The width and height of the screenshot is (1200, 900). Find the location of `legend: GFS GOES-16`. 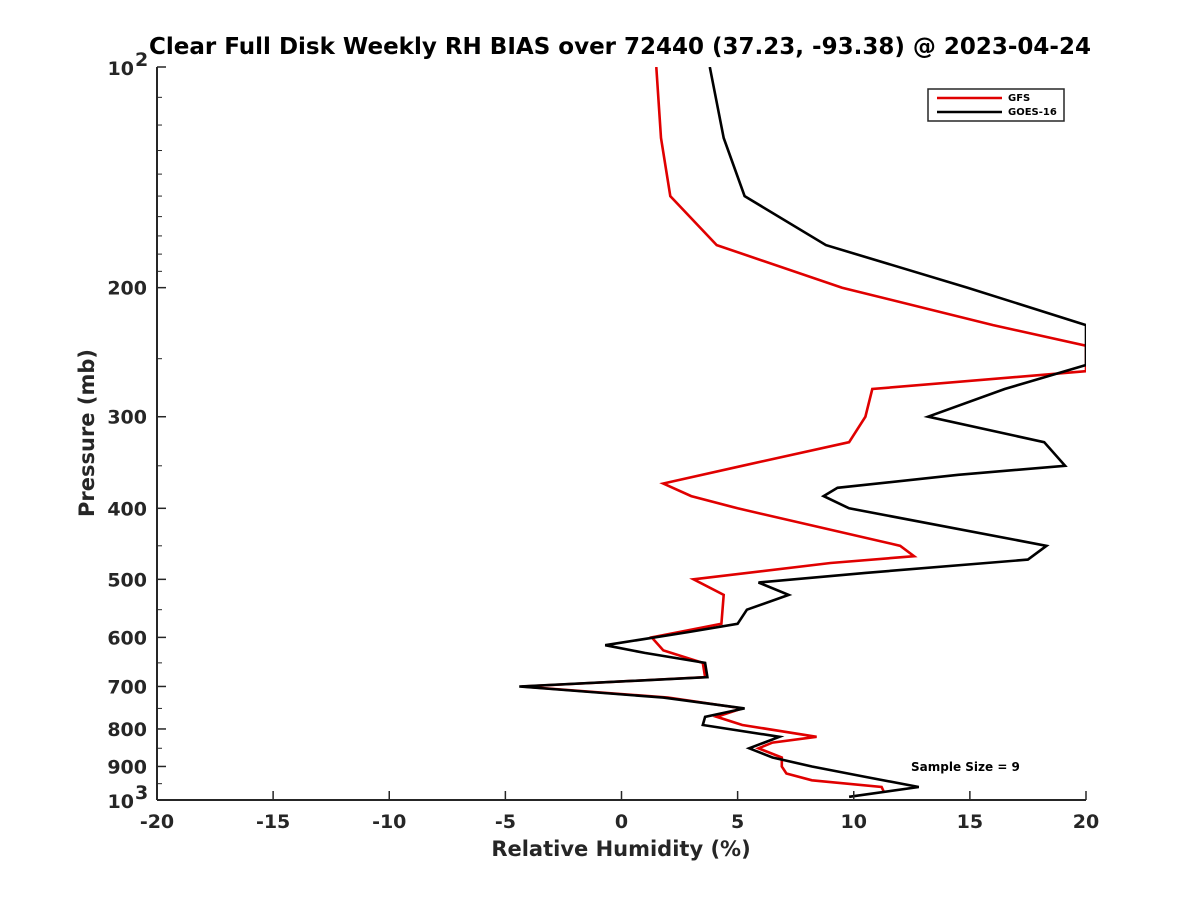

legend: GFS GOES-16 is located at coordinates (996, 105).